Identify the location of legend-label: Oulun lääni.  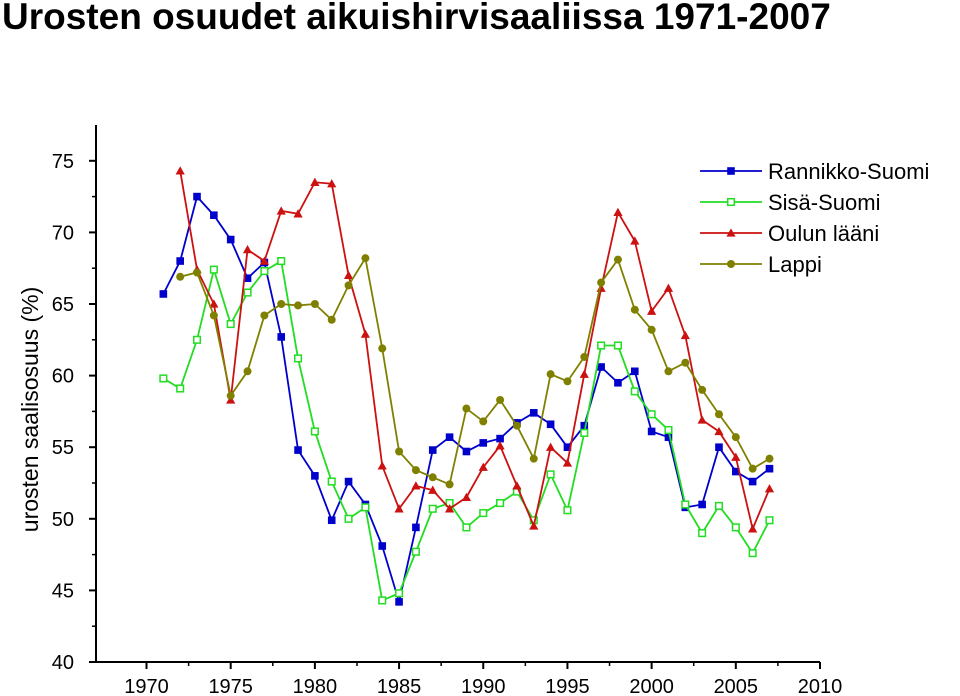
(823, 233).